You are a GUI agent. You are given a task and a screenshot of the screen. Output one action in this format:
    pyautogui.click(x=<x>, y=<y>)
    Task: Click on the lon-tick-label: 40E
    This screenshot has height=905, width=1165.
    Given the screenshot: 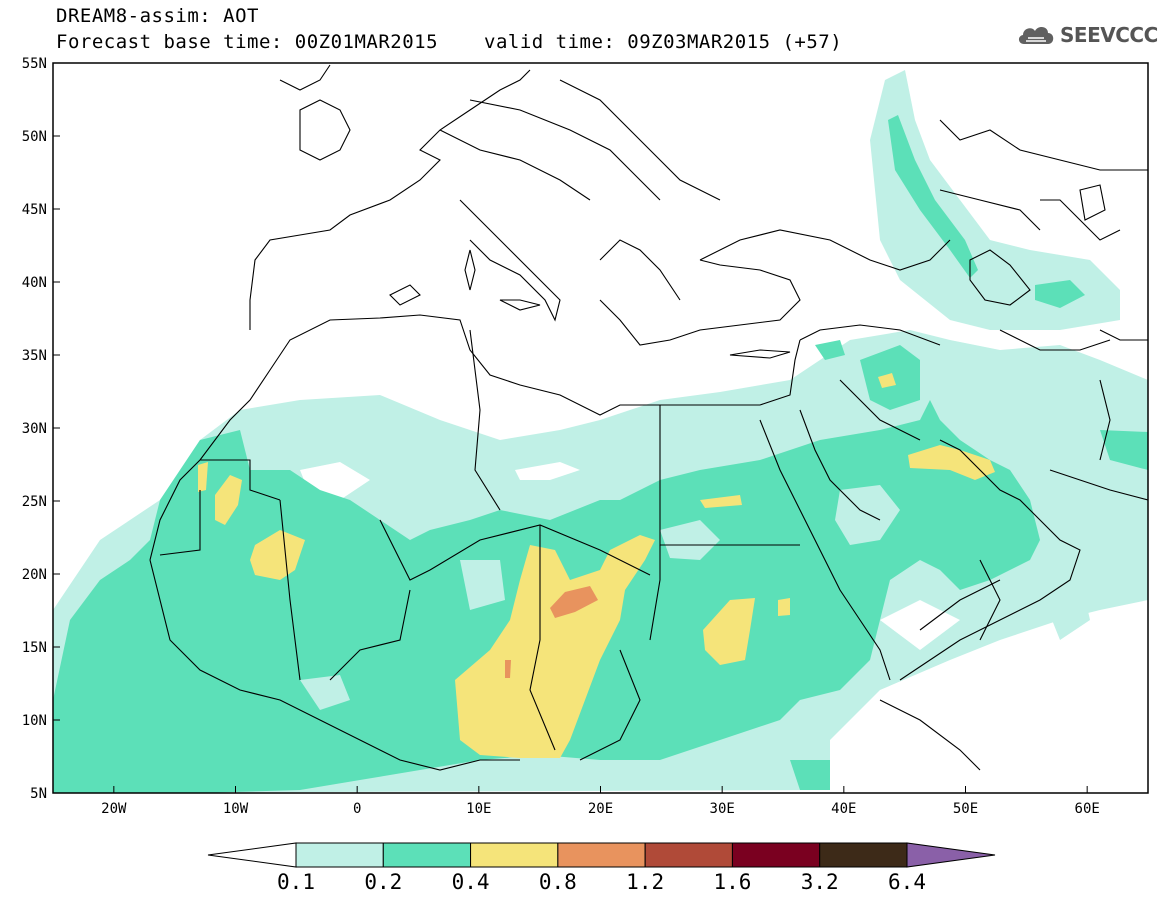 What is the action you would take?
    pyautogui.click(x=843, y=809)
    